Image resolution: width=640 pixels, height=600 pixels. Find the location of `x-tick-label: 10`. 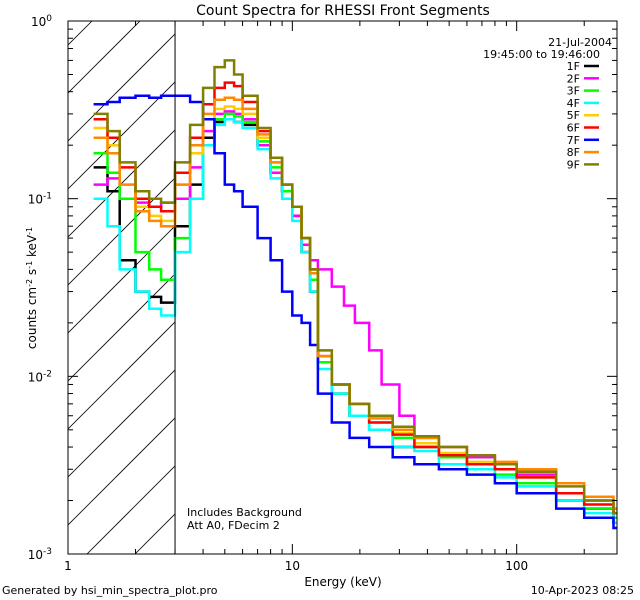

x-tick-label: 10 is located at coordinates (292, 566).